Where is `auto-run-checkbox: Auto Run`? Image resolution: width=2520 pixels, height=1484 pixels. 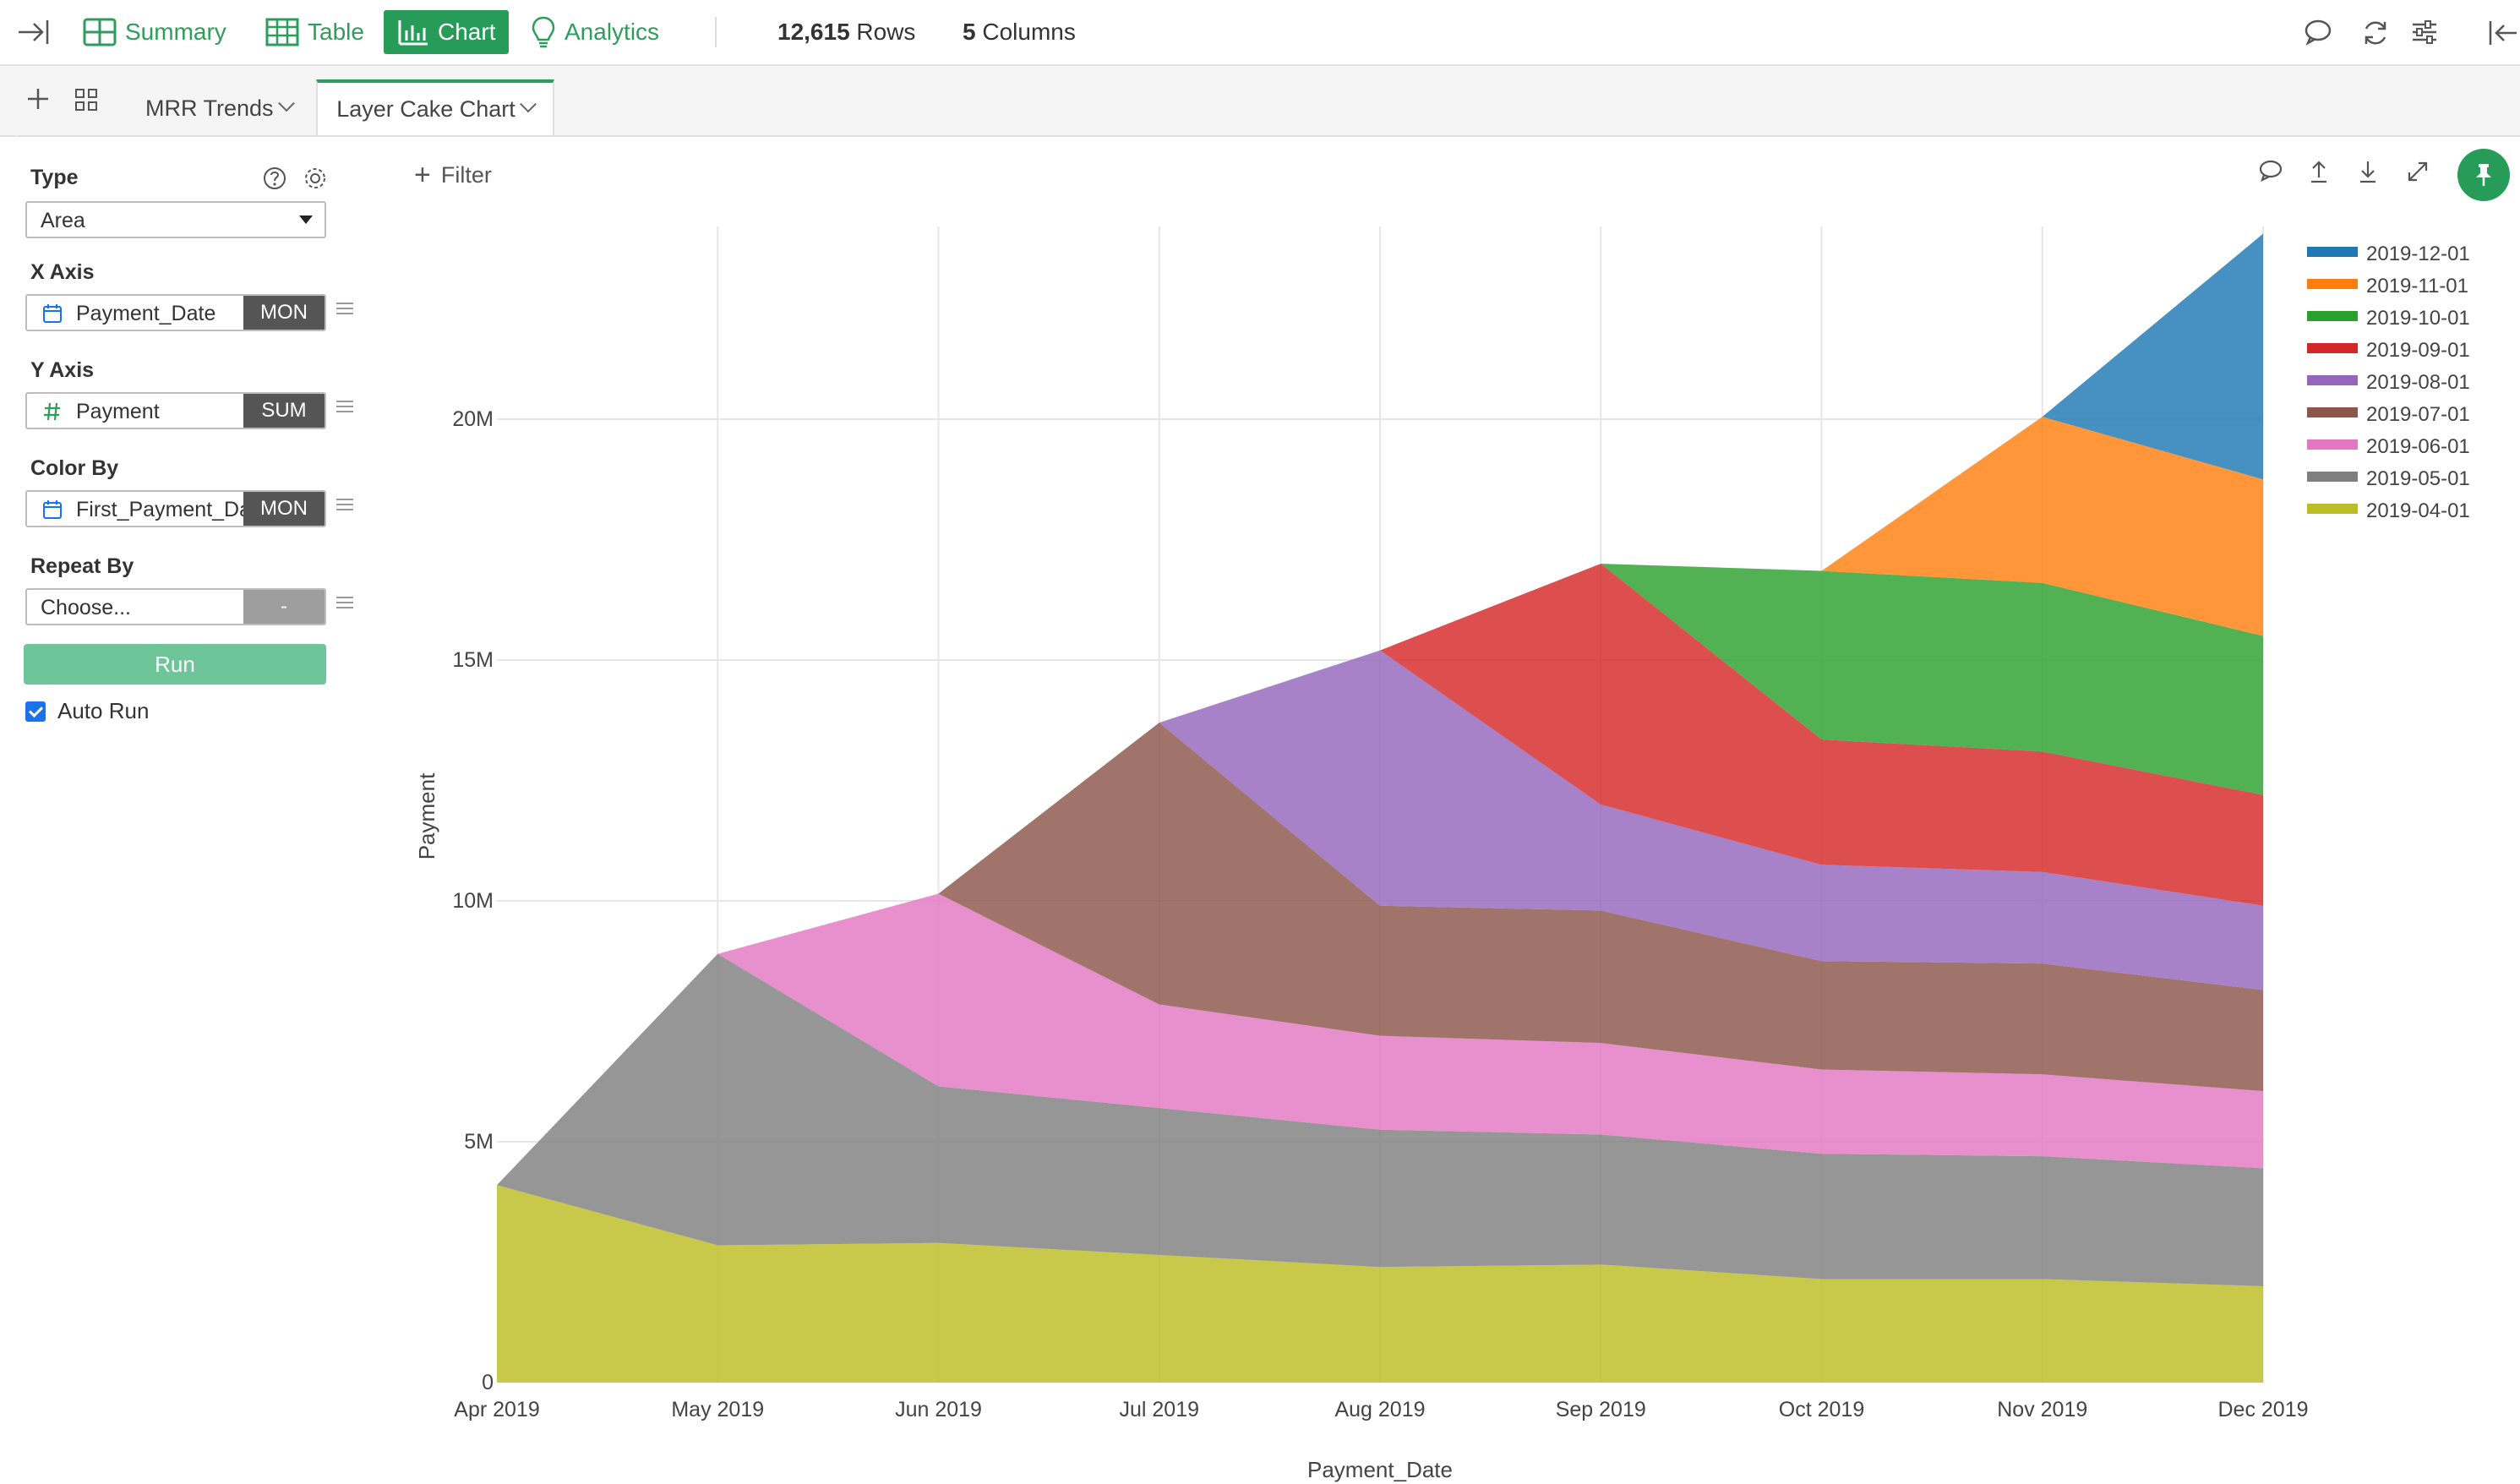
auto-run-checkbox: Auto Run is located at coordinates (87, 711).